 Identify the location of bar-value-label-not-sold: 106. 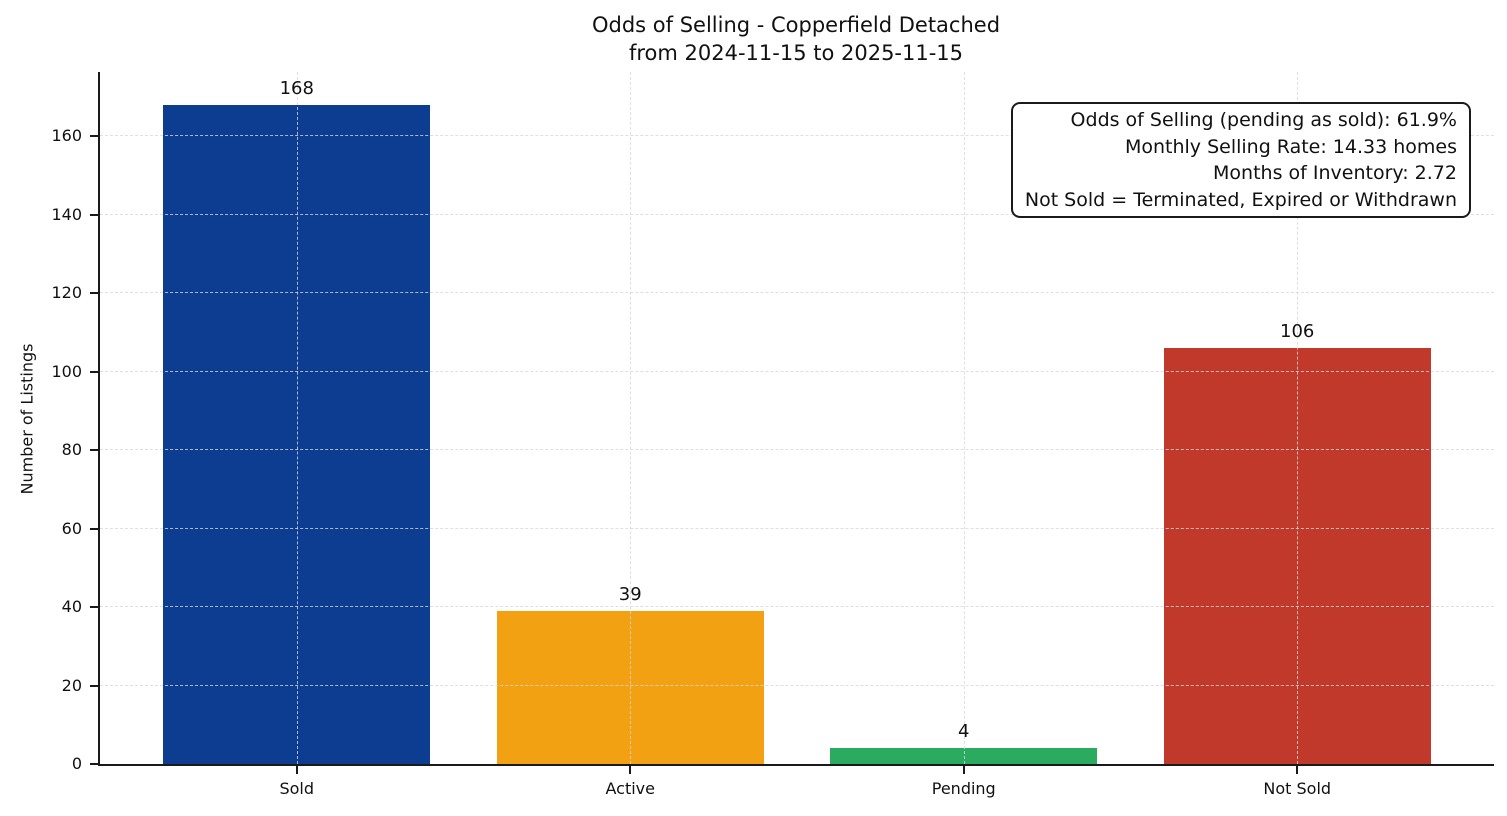
(1297, 332).